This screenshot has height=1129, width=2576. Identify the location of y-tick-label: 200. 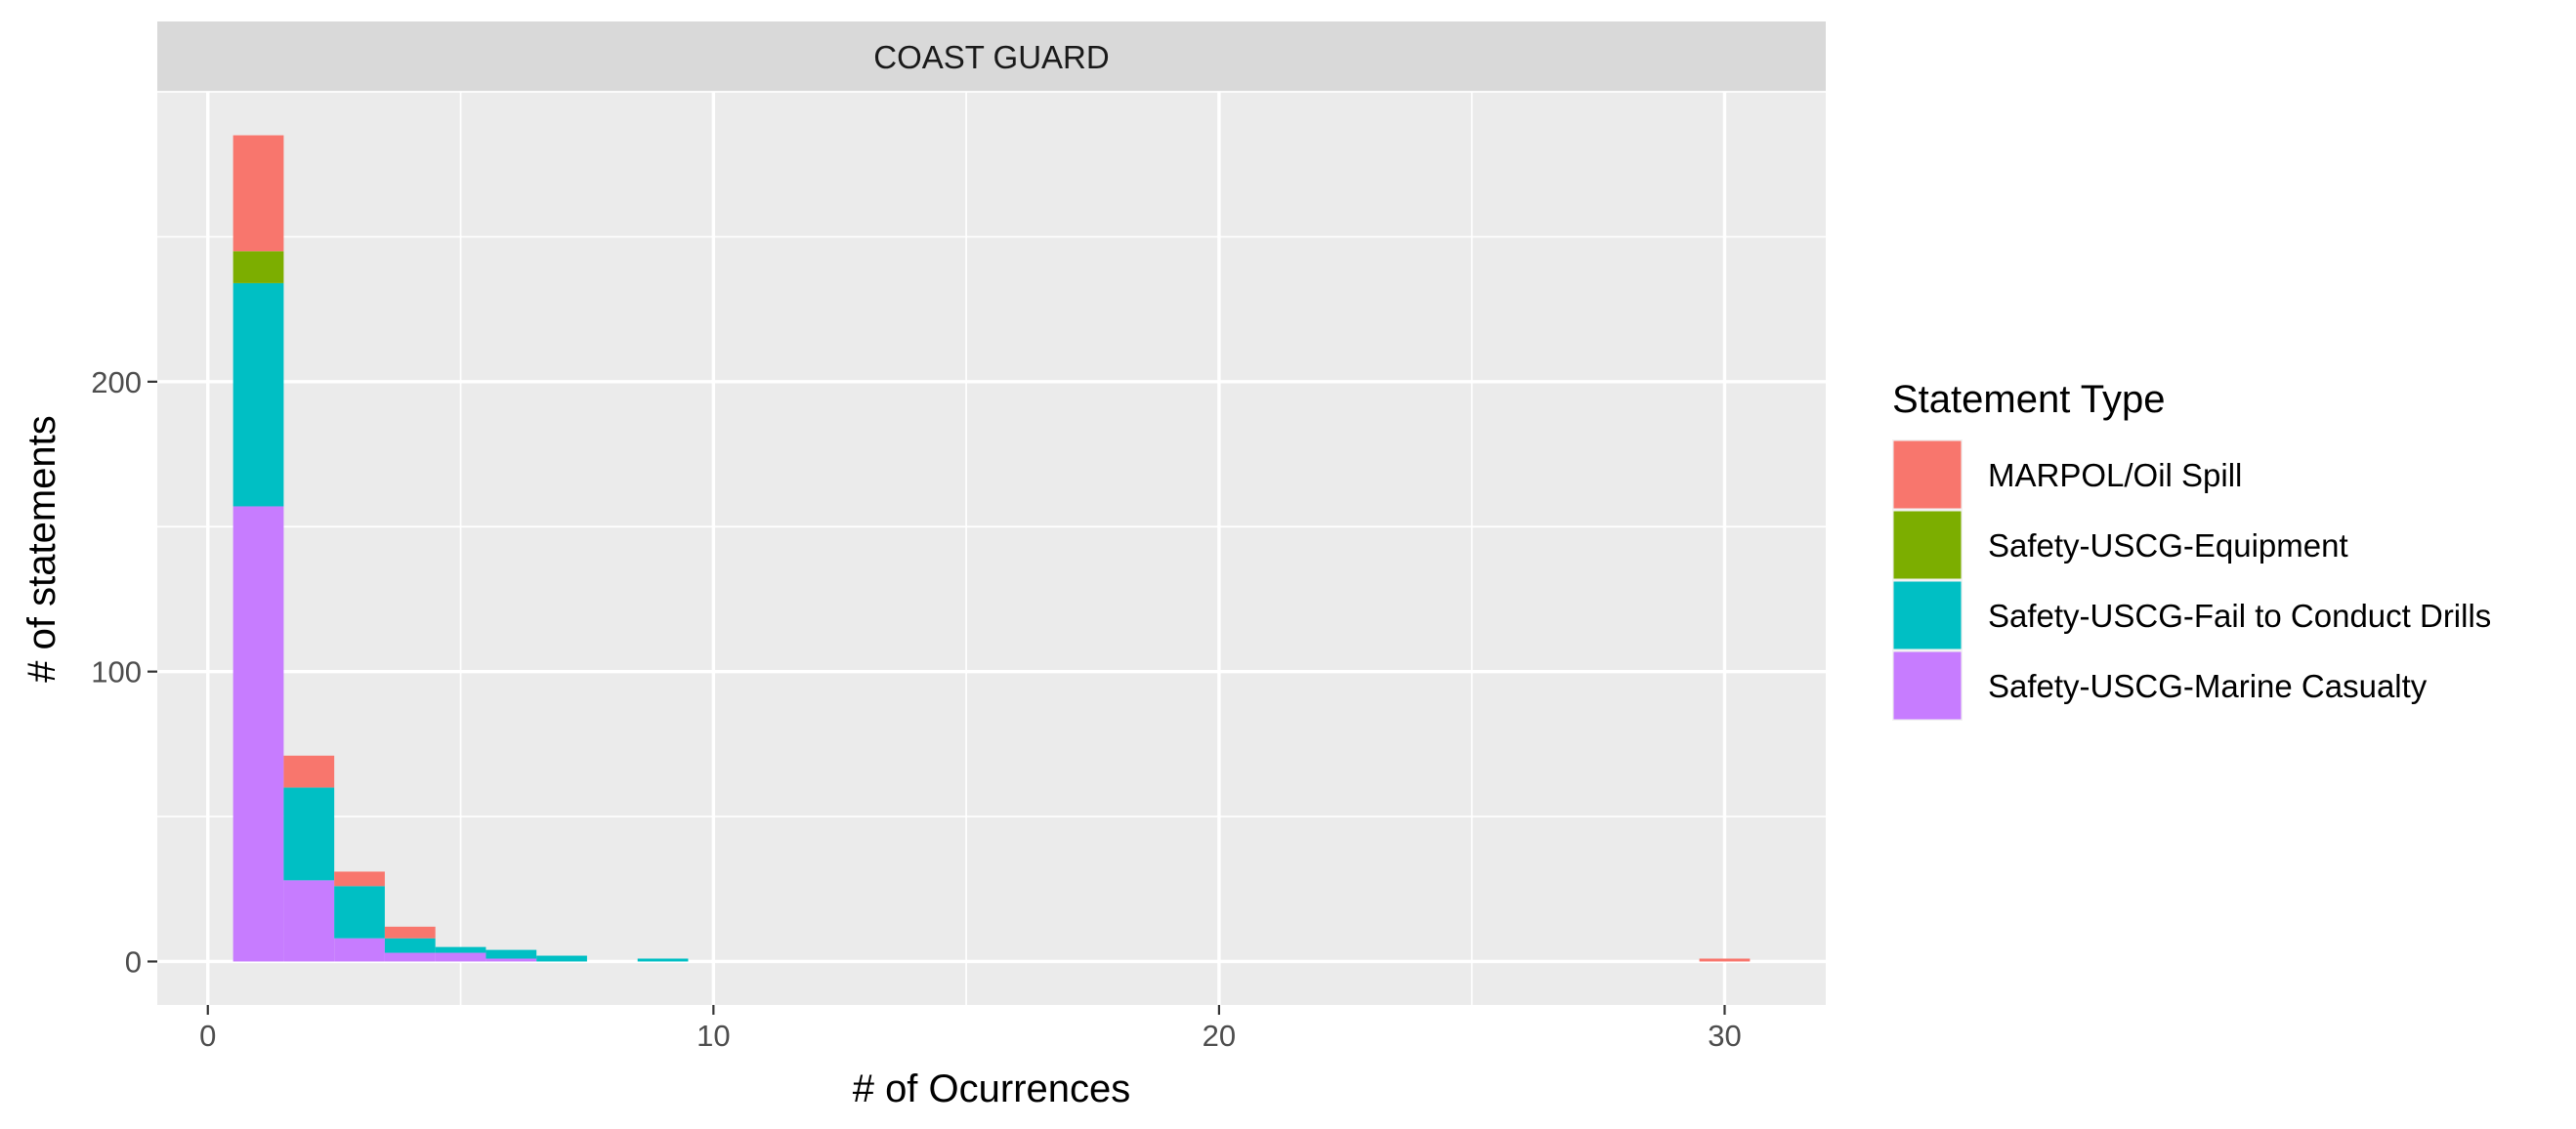
(116, 382).